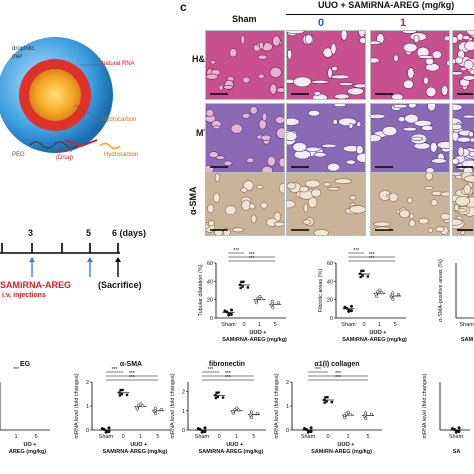 Image resolution: width=474 pixels, height=474 pixels. What do you see at coordinates (374, 340) in the screenshot?
I see `chart-fibrotic-xlabel: SAMiRNA-AREG (mg/kg)` at bounding box center [374, 340].